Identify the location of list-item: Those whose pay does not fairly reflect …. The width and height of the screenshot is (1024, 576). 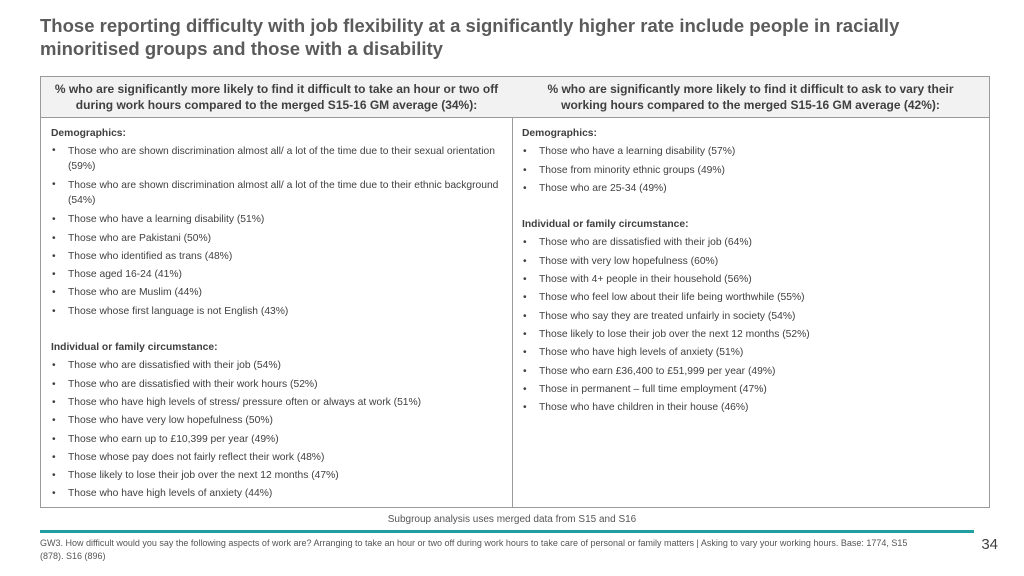
(276, 458).